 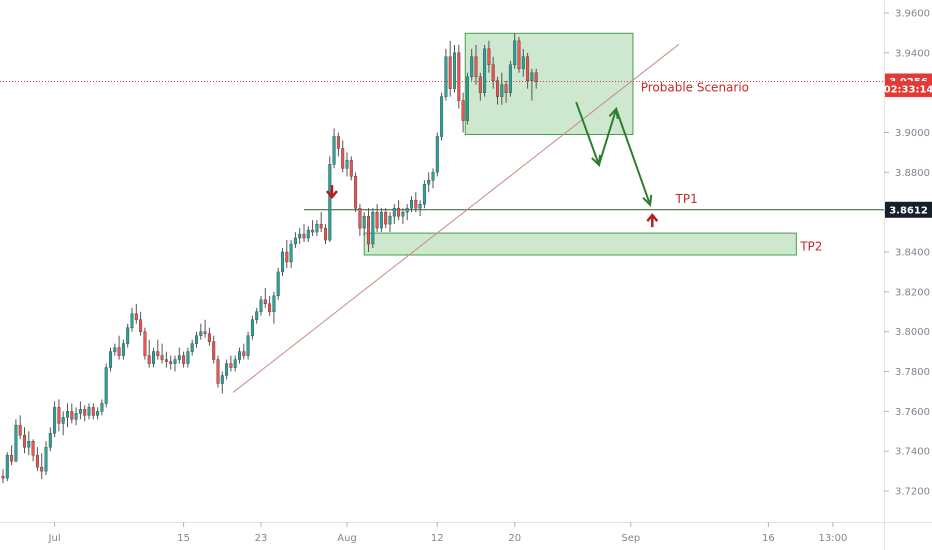 What do you see at coordinates (514, 538) in the screenshot?
I see `x-tick-label: 20` at bounding box center [514, 538].